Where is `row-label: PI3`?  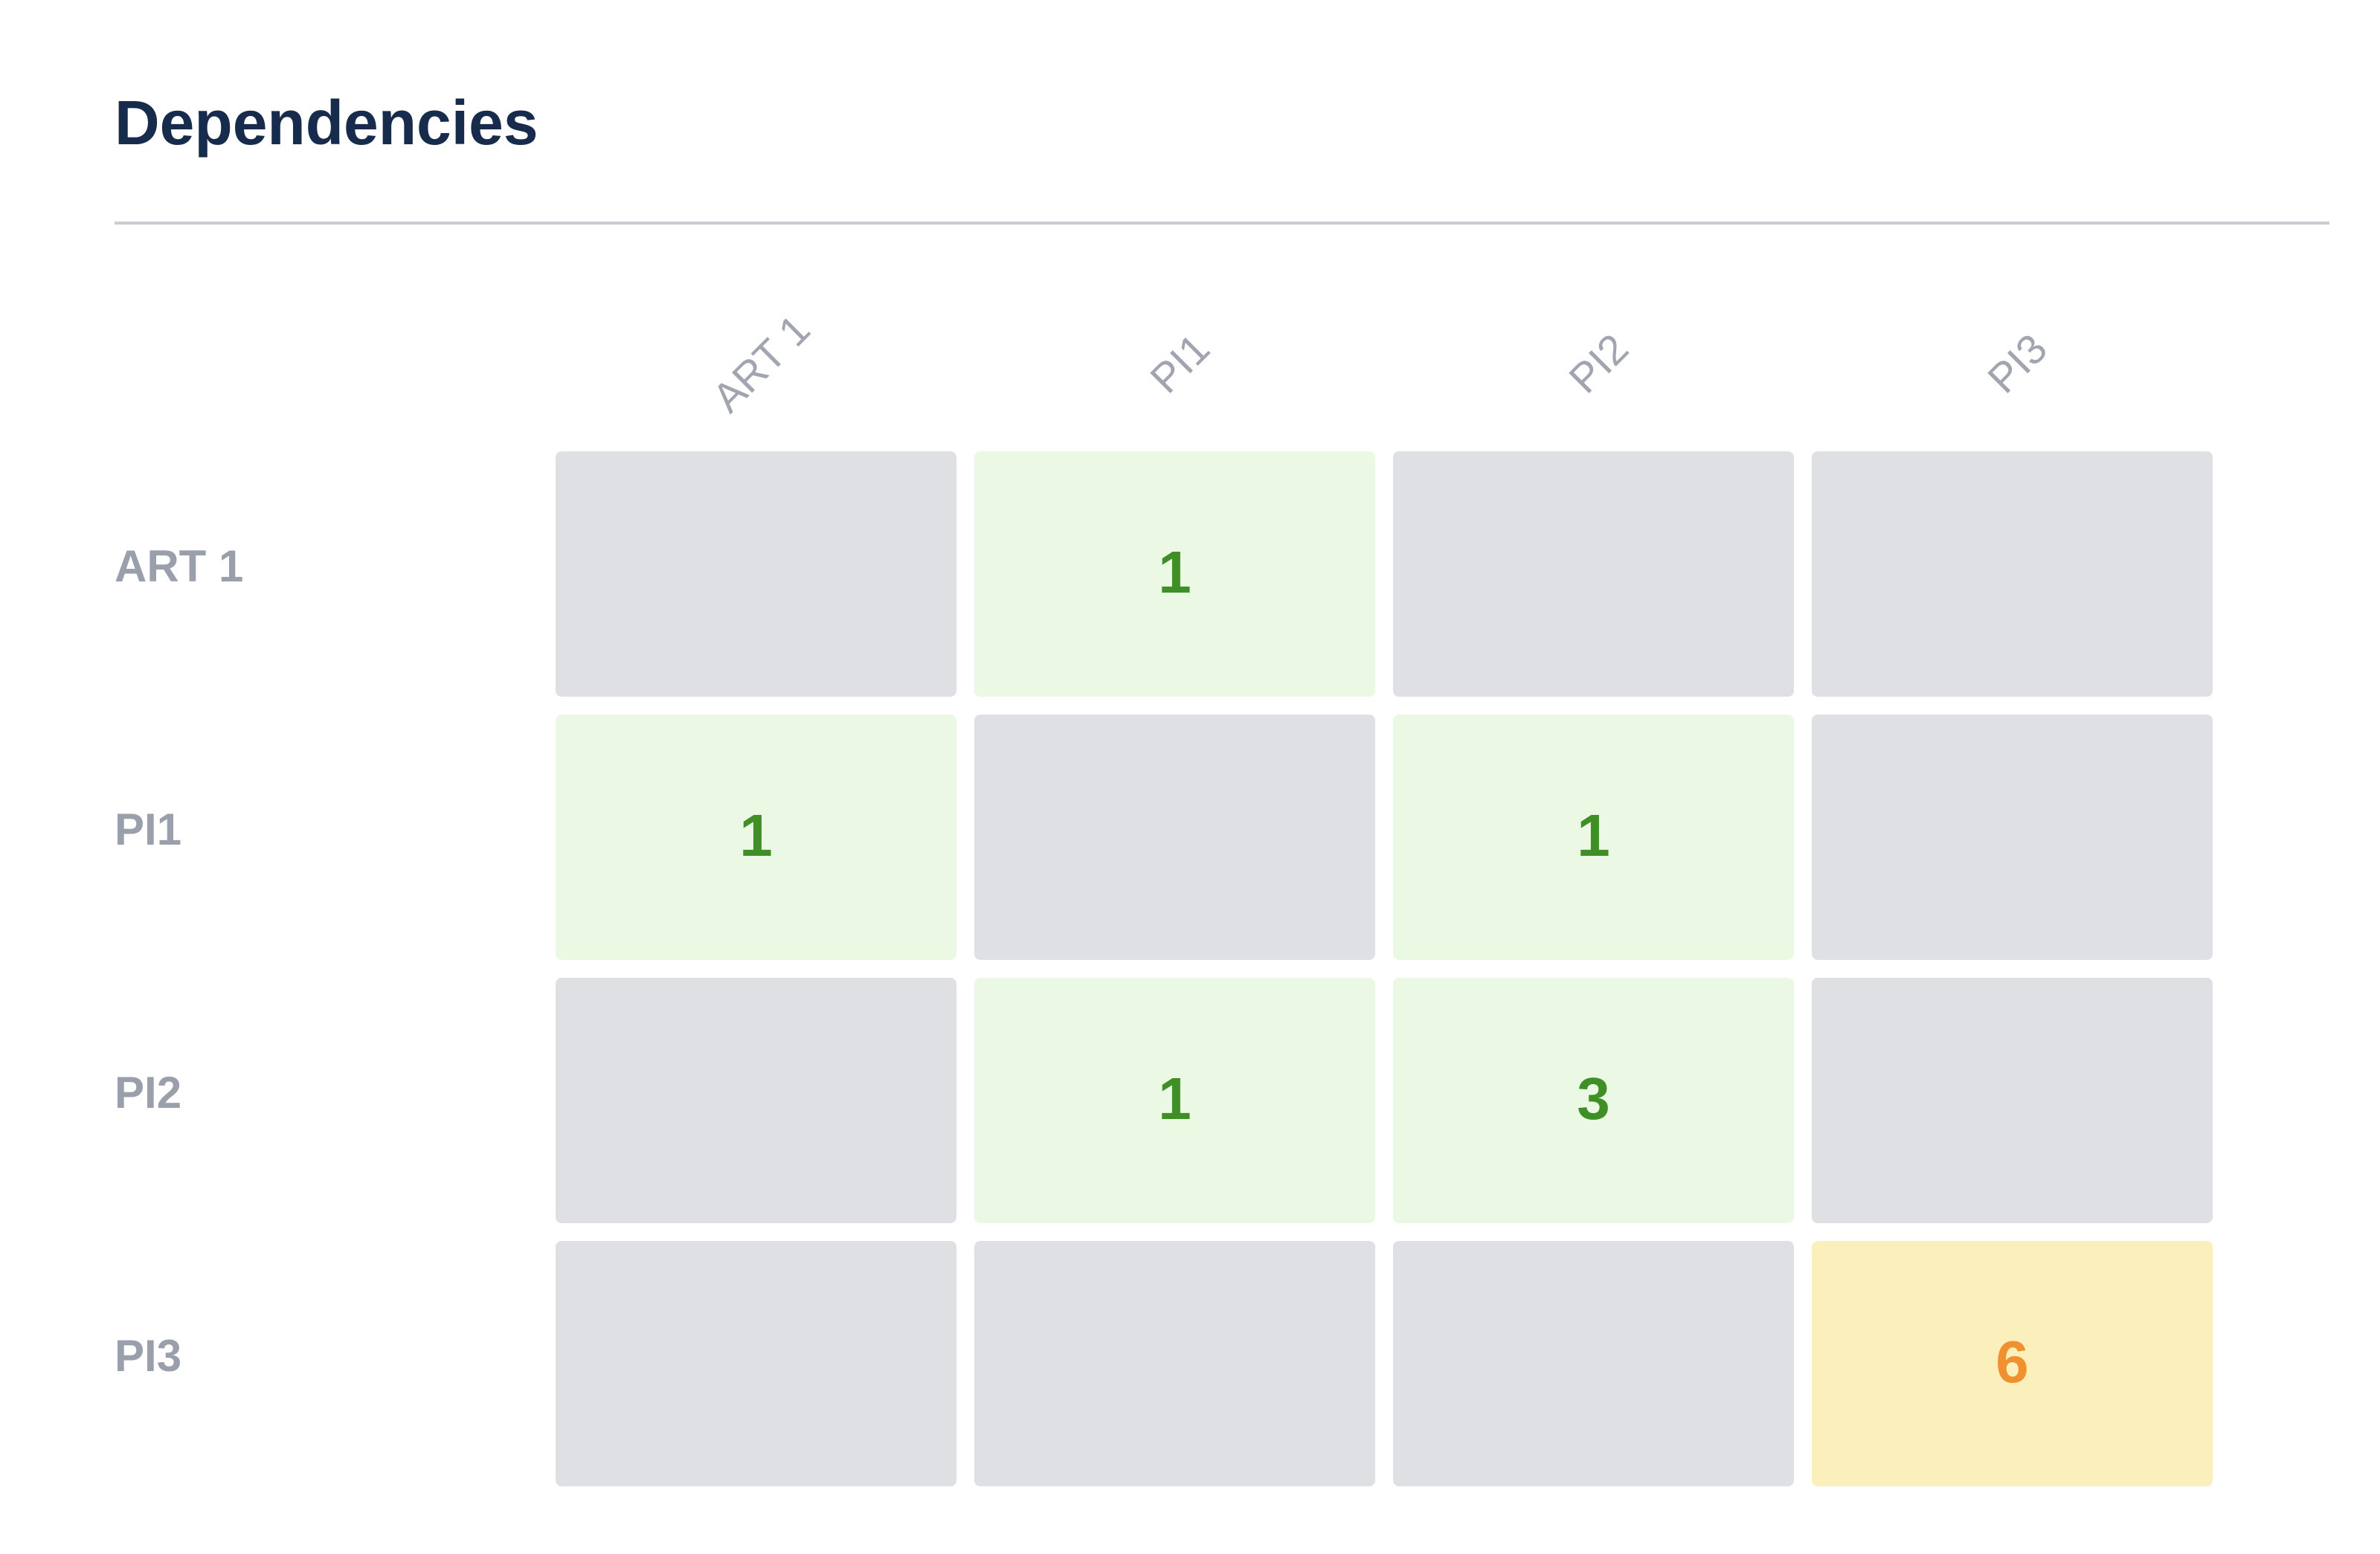 row-label: PI3 is located at coordinates (148, 1356).